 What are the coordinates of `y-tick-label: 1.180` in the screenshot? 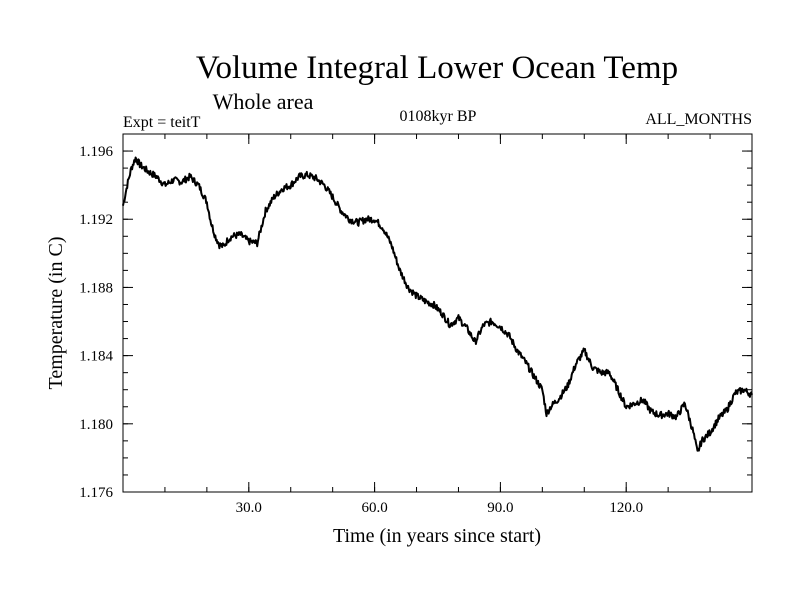 It's located at (96, 425).